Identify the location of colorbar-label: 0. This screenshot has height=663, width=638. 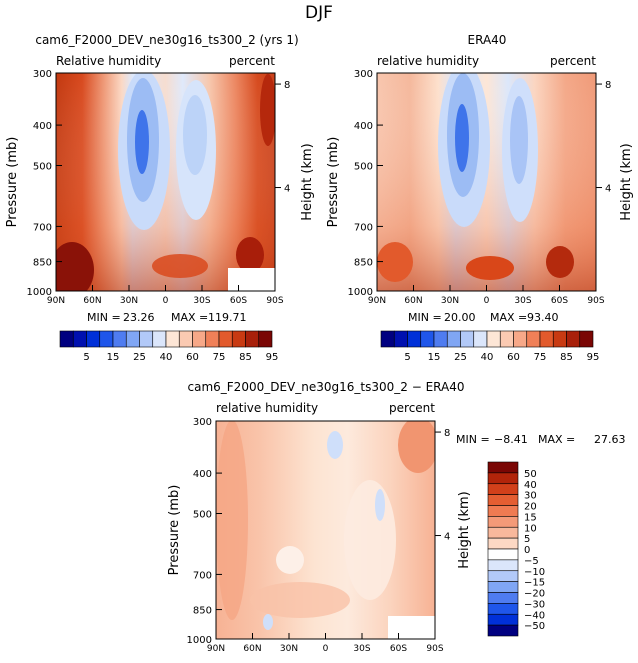
(527, 550).